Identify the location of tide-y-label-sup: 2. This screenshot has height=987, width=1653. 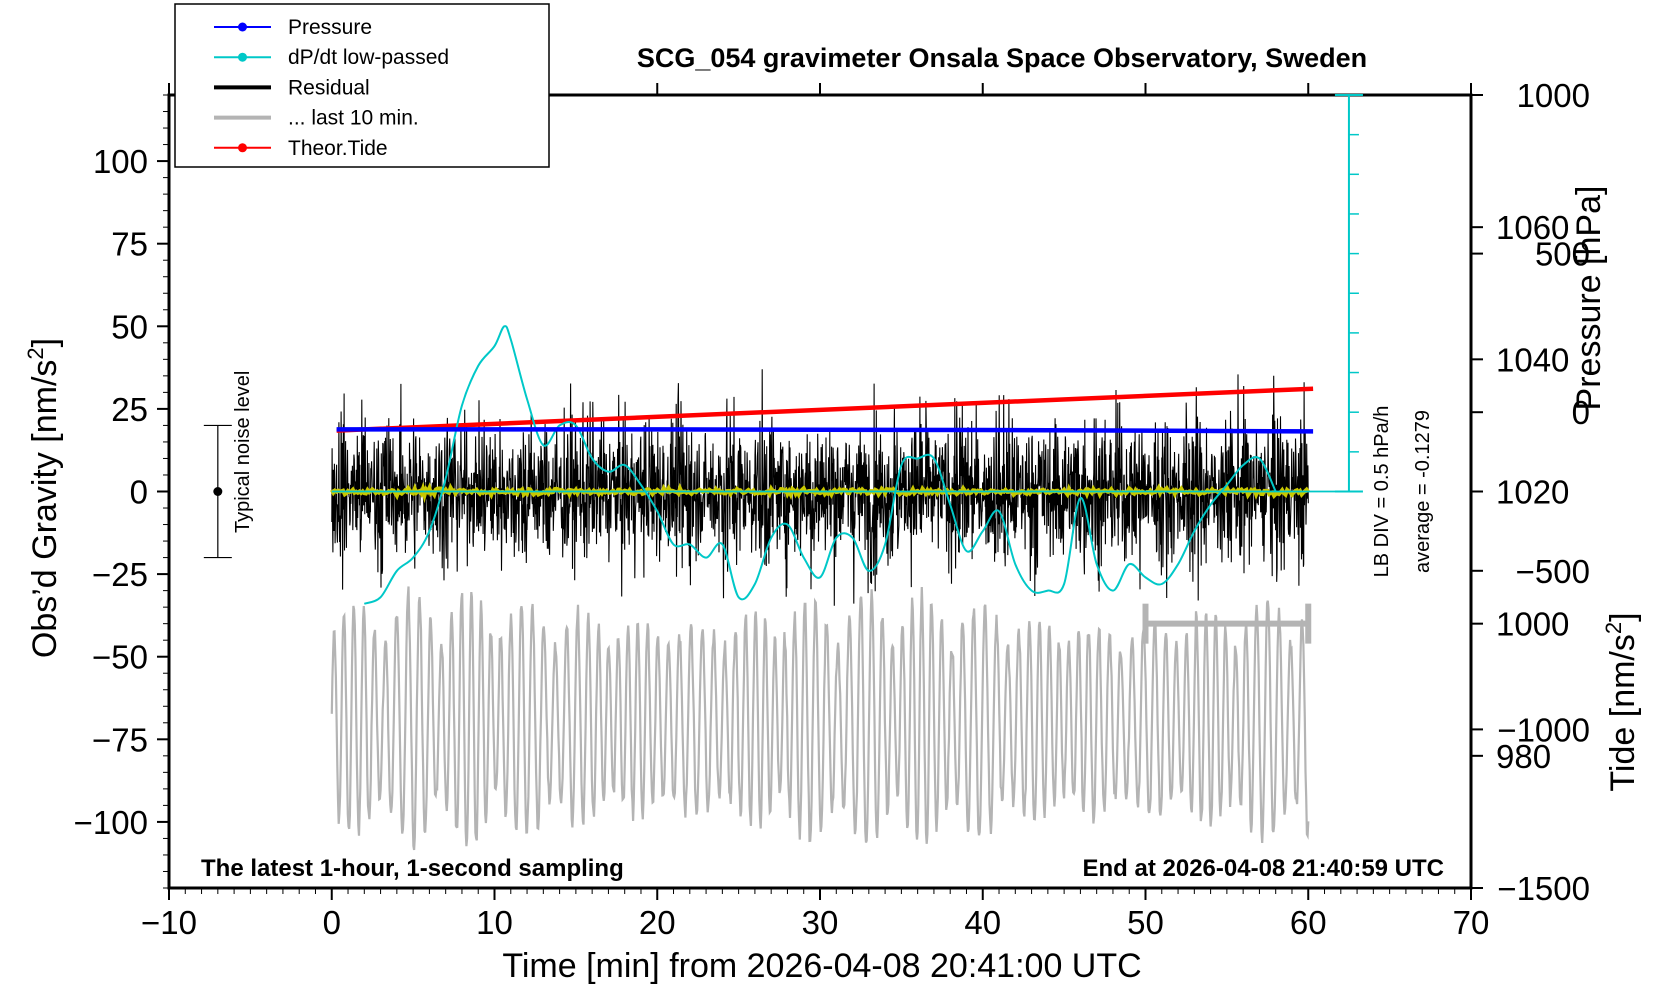
(1613, 628).